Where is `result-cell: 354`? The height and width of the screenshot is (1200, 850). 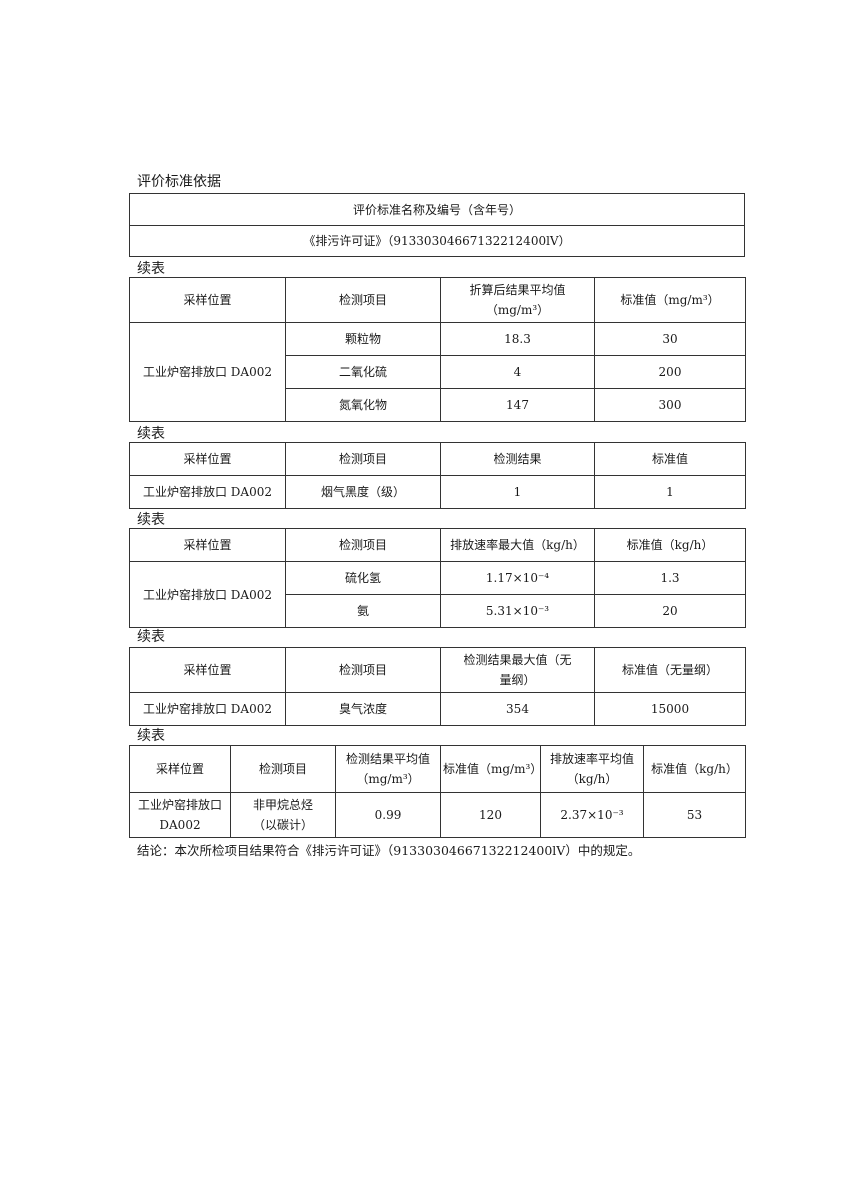
result-cell: 354 is located at coordinates (517, 709).